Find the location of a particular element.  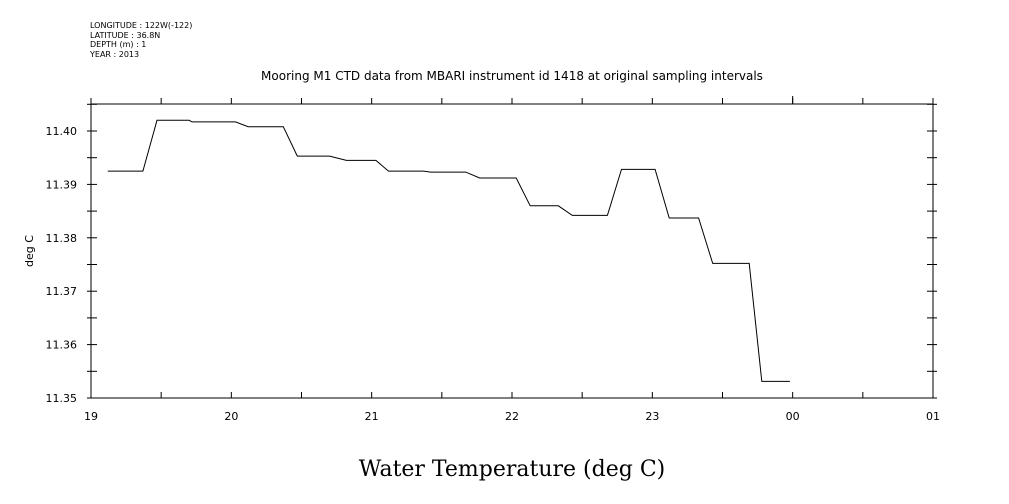

y-tick-label: 11.39 is located at coordinates (62, 184).